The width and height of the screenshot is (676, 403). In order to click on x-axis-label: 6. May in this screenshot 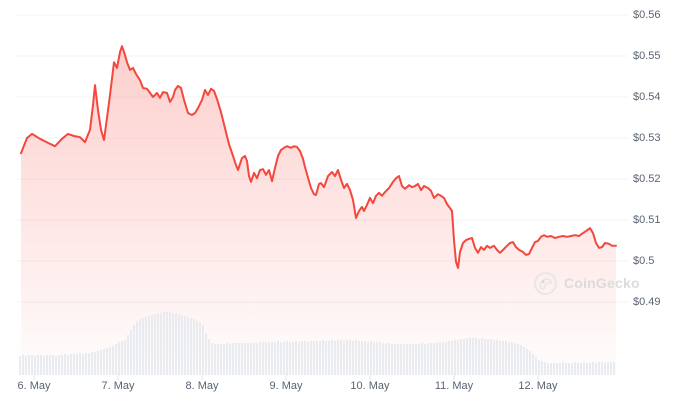, I will do `click(34, 386)`.